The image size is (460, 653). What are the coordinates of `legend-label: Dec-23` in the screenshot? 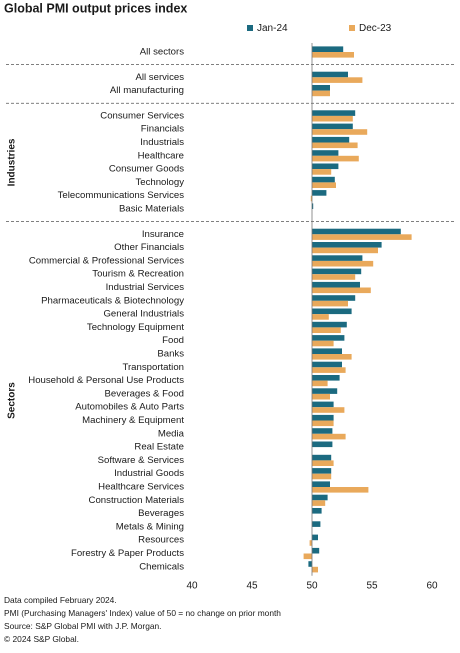 It's located at (375, 28).